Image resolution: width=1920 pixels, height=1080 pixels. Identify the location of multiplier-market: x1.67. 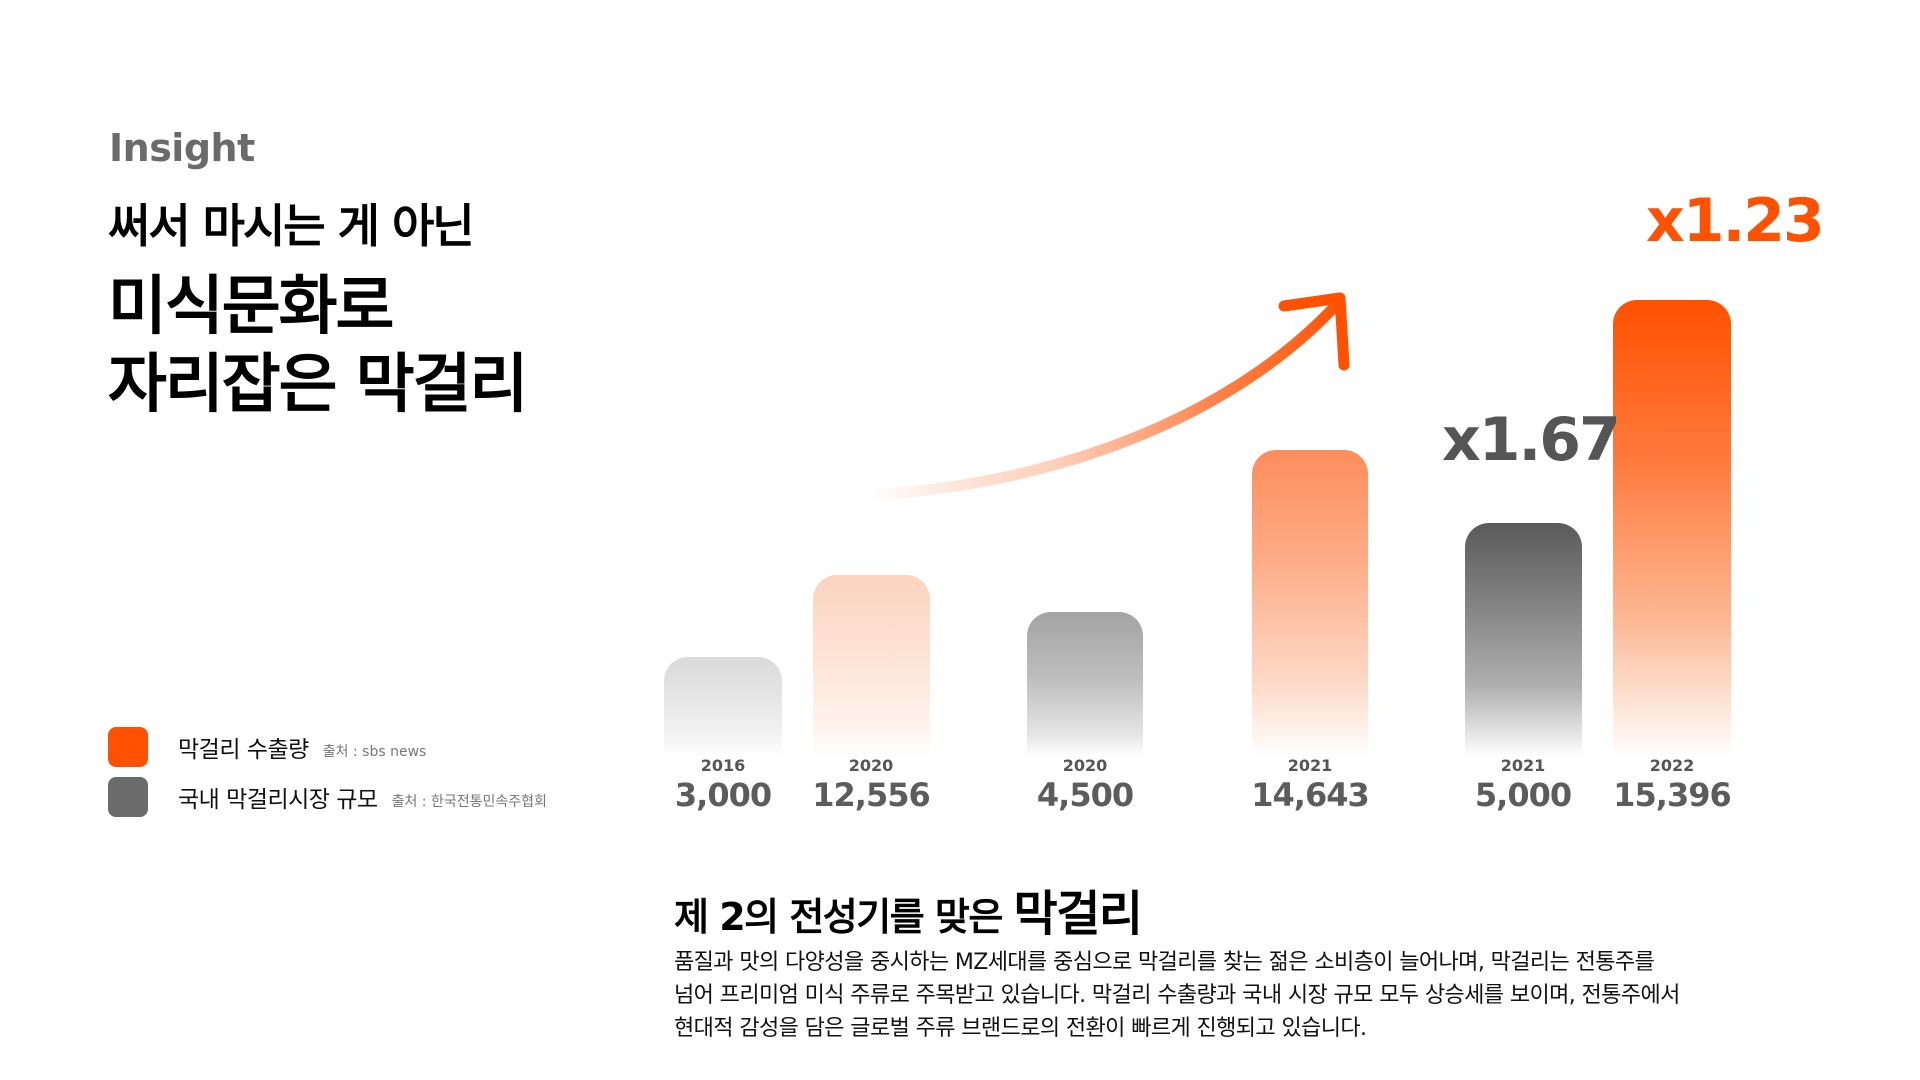
(1531, 440).